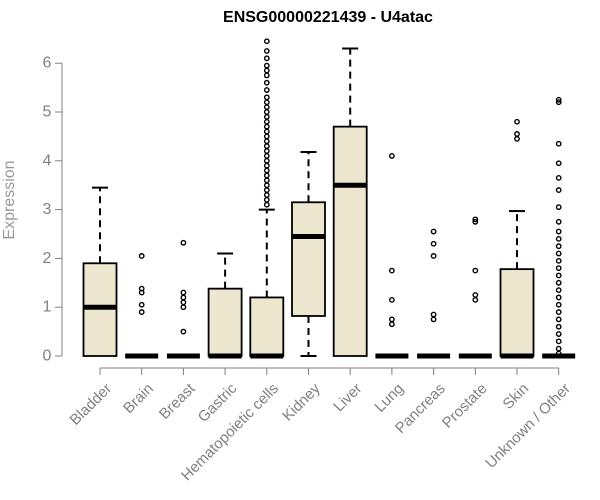 The height and width of the screenshot is (500, 600). I want to click on x-tick-label: Breast, so click(177, 401).